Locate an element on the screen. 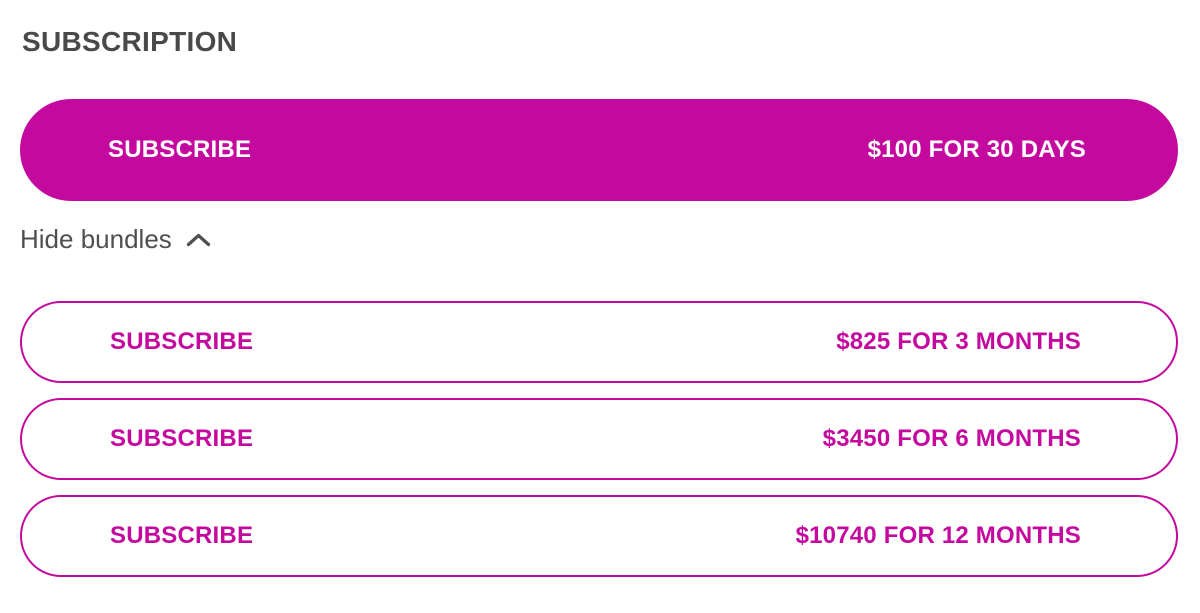 The width and height of the screenshot is (1200, 613). price-label: $10740 FOR 12 MONTHS is located at coordinates (938, 535).